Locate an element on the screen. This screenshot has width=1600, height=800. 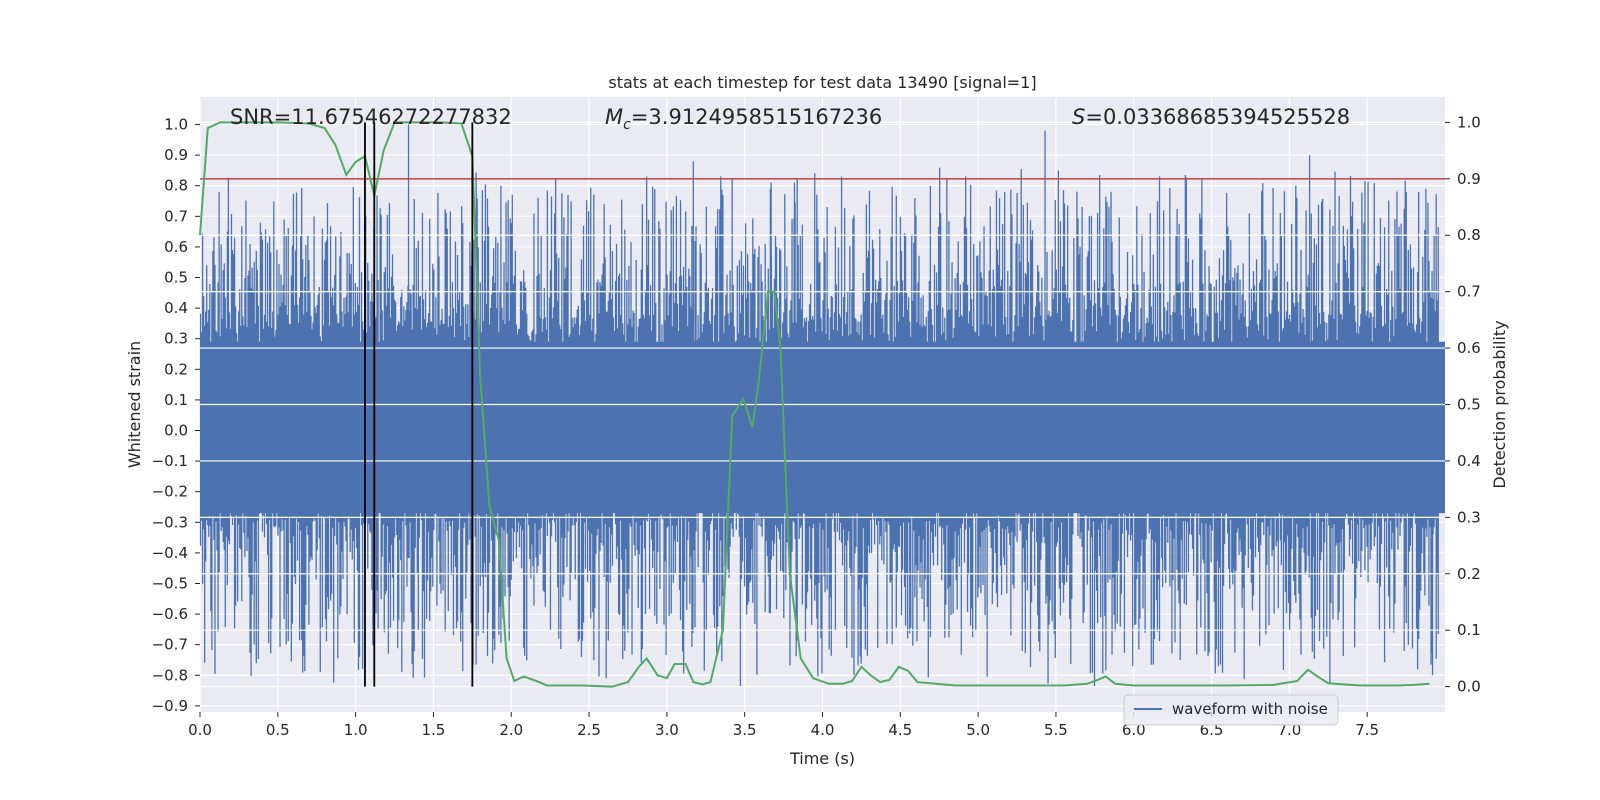
x-tick-label: 2.5 is located at coordinates (589, 730).